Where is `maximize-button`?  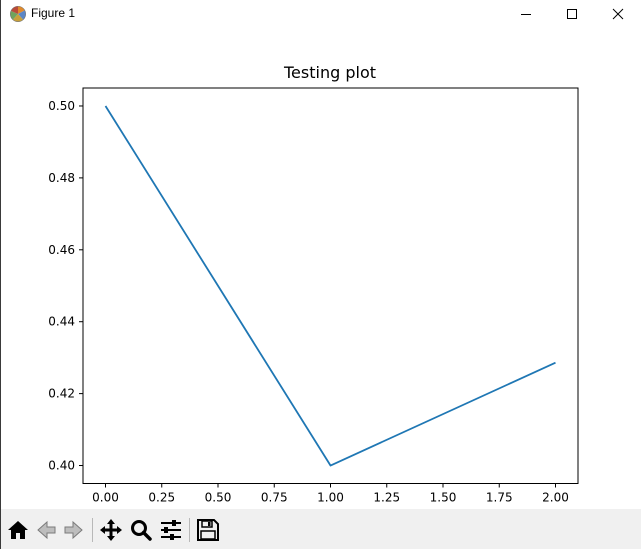 maximize-button is located at coordinates (572, 14).